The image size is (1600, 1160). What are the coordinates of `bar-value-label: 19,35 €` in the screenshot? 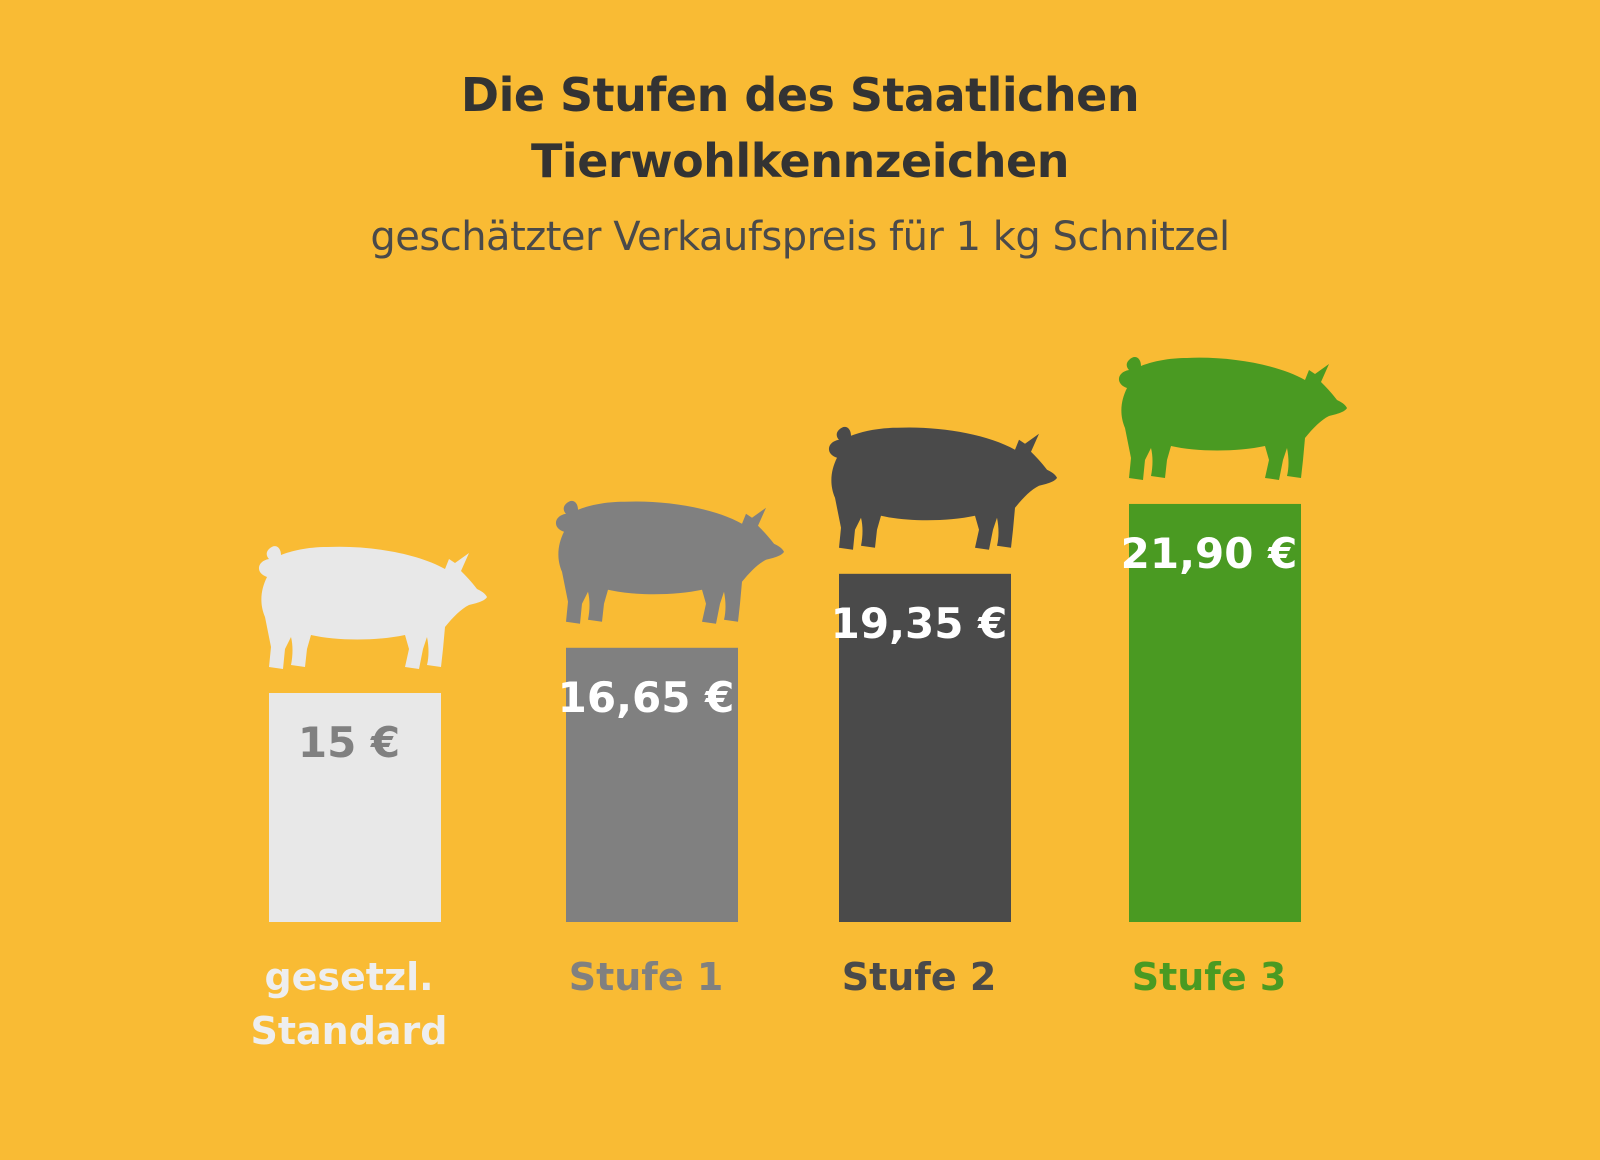 It's located at (919, 623).